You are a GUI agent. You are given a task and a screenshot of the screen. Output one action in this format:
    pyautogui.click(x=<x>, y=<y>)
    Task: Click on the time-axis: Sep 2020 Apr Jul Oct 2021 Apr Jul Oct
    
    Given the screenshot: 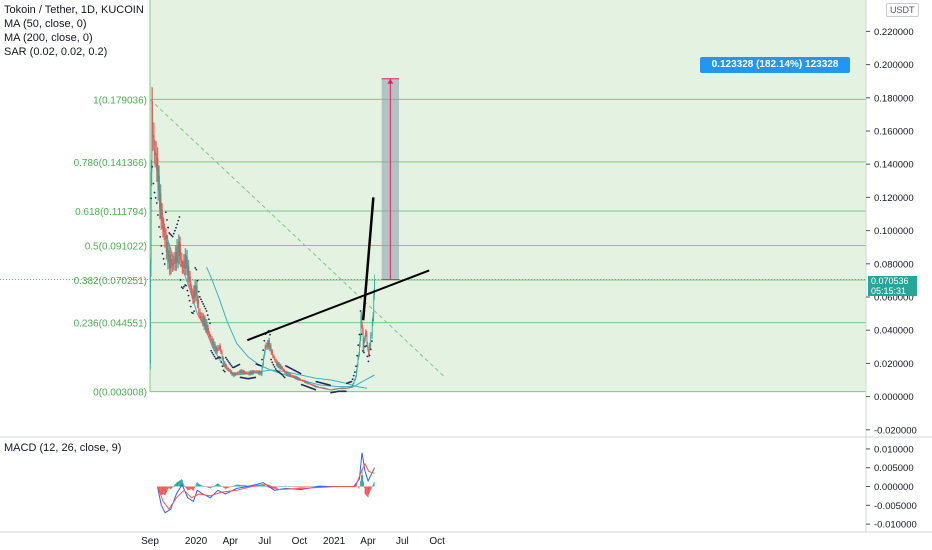 What is the action you would take?
    pyautogui.click(x=466, y=539)
    